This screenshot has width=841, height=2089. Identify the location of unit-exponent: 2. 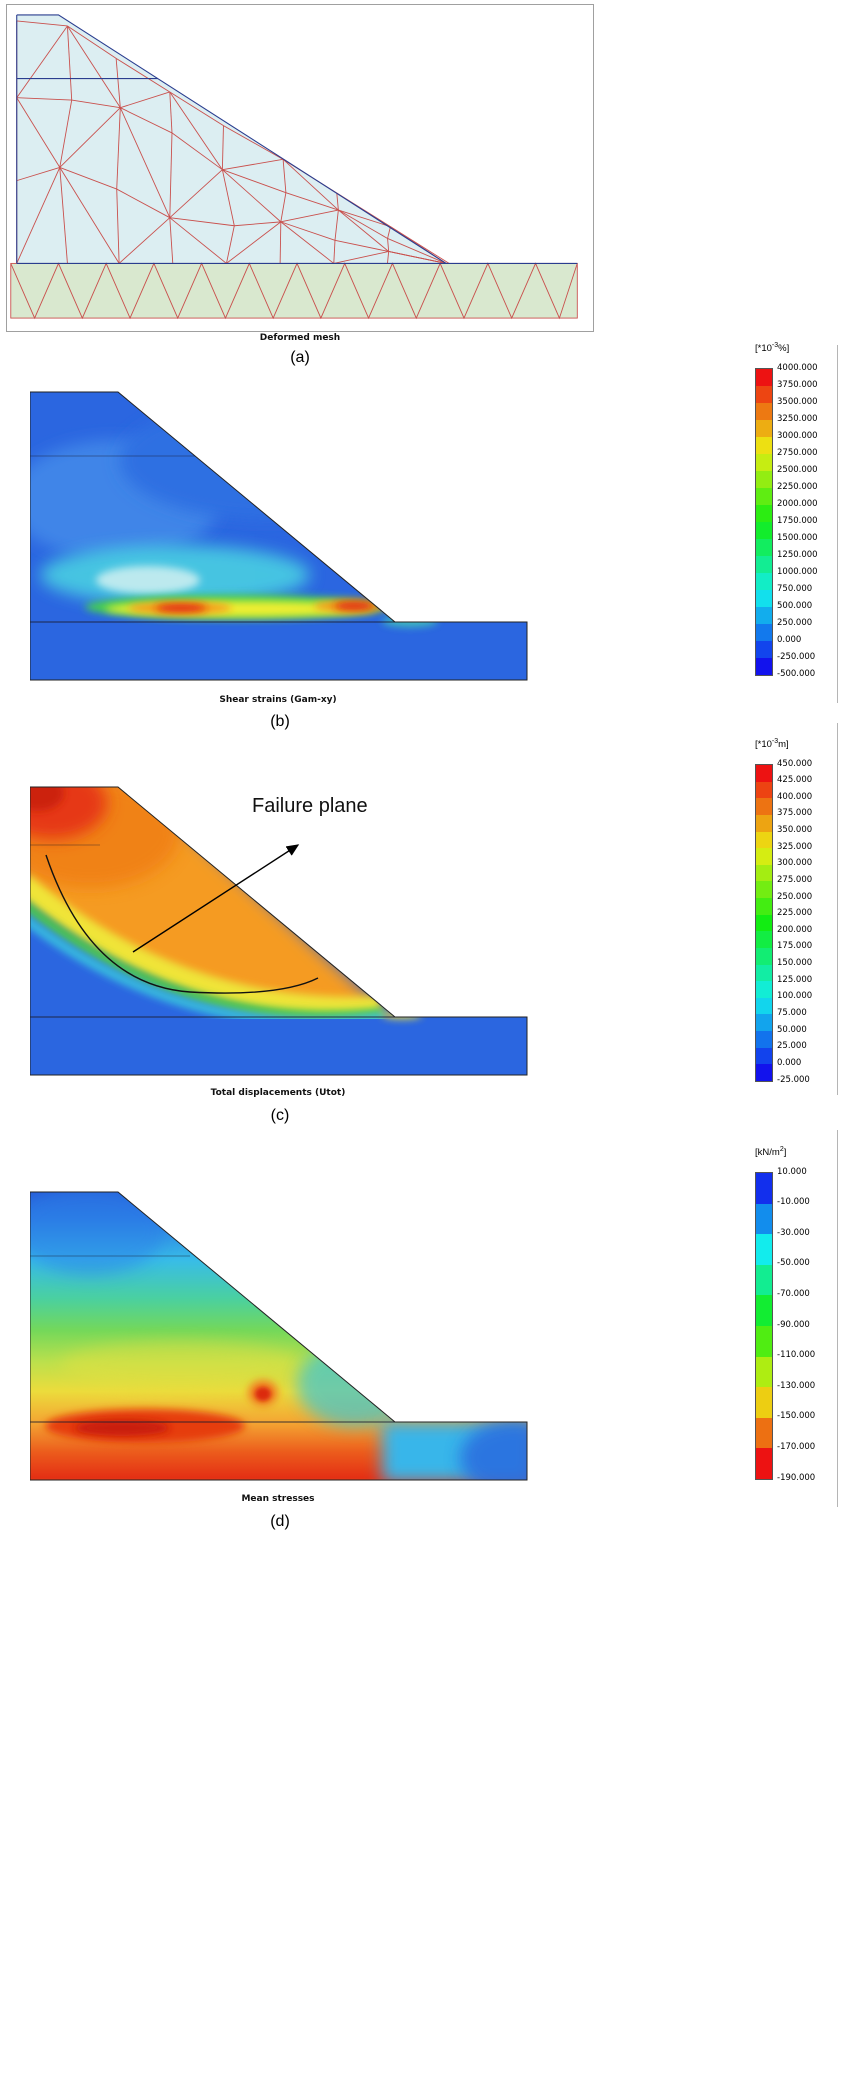
(781, 1149).